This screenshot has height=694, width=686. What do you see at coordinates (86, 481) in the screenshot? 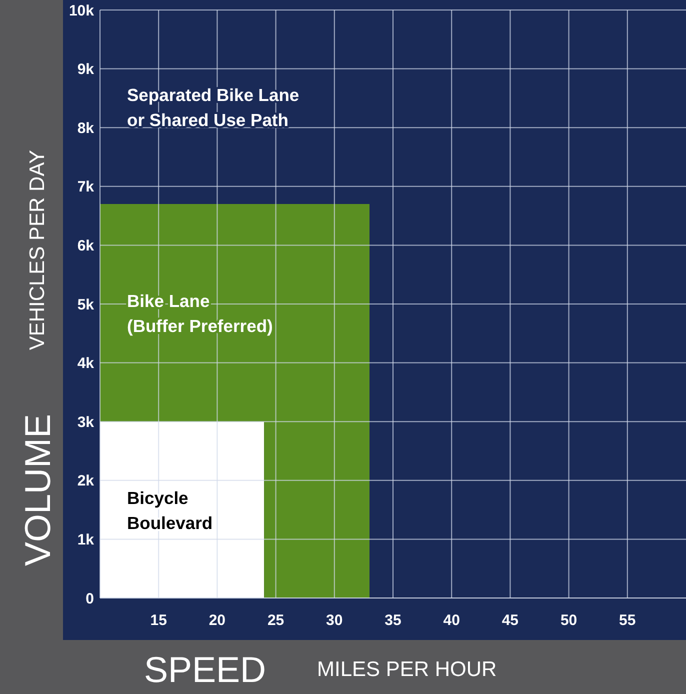
I see `y-tick-label: 2k` at bounding box center [86, 481].